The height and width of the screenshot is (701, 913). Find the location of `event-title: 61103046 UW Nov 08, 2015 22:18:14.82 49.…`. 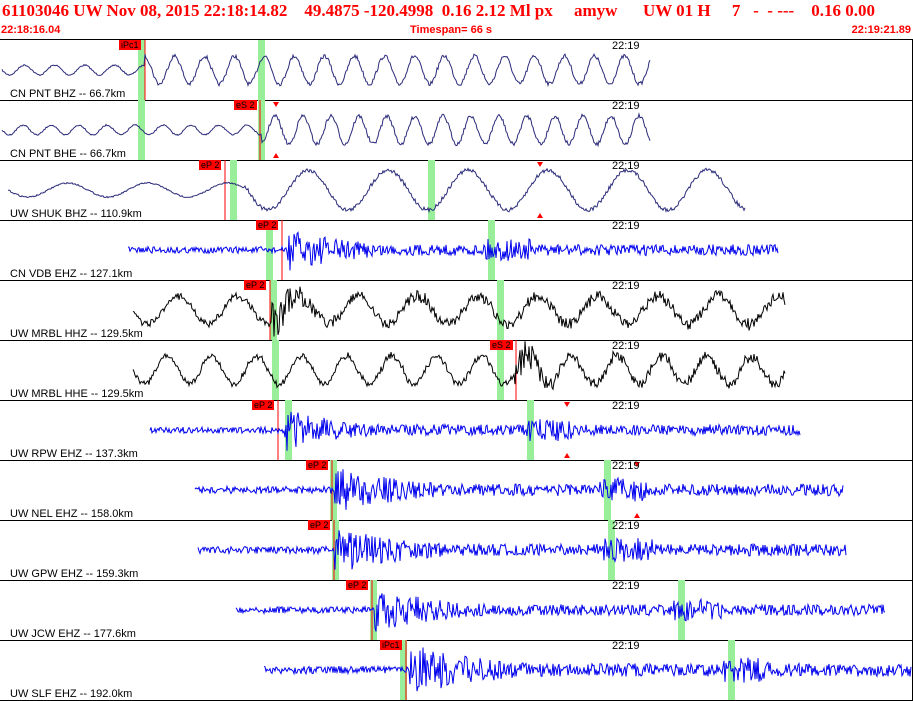

event-title: 61103046 UW Nov 08, 2015 22:18:14.82 49.… is located at coordinates (438, 10).